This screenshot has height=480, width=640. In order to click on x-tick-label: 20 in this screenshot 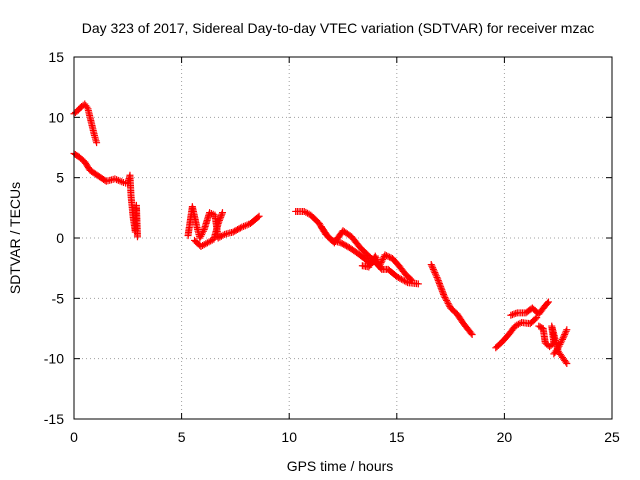, I will do `click(505, 437)`.